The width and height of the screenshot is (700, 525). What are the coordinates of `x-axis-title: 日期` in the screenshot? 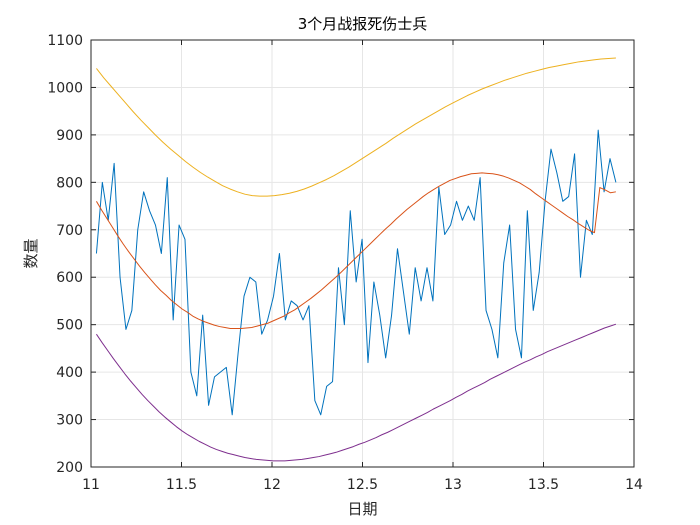 It's located at (362, 509).